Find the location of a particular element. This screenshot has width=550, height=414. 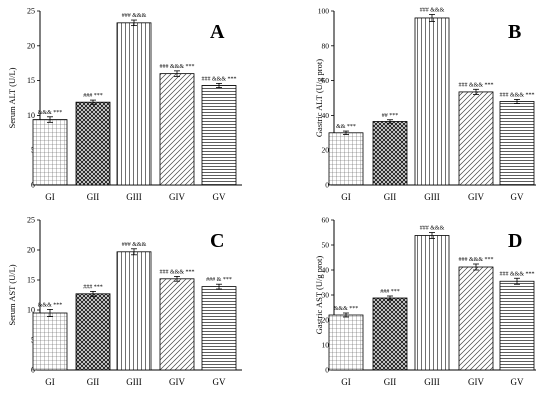

significance-label: && *** is located at coordinates (346, 127).